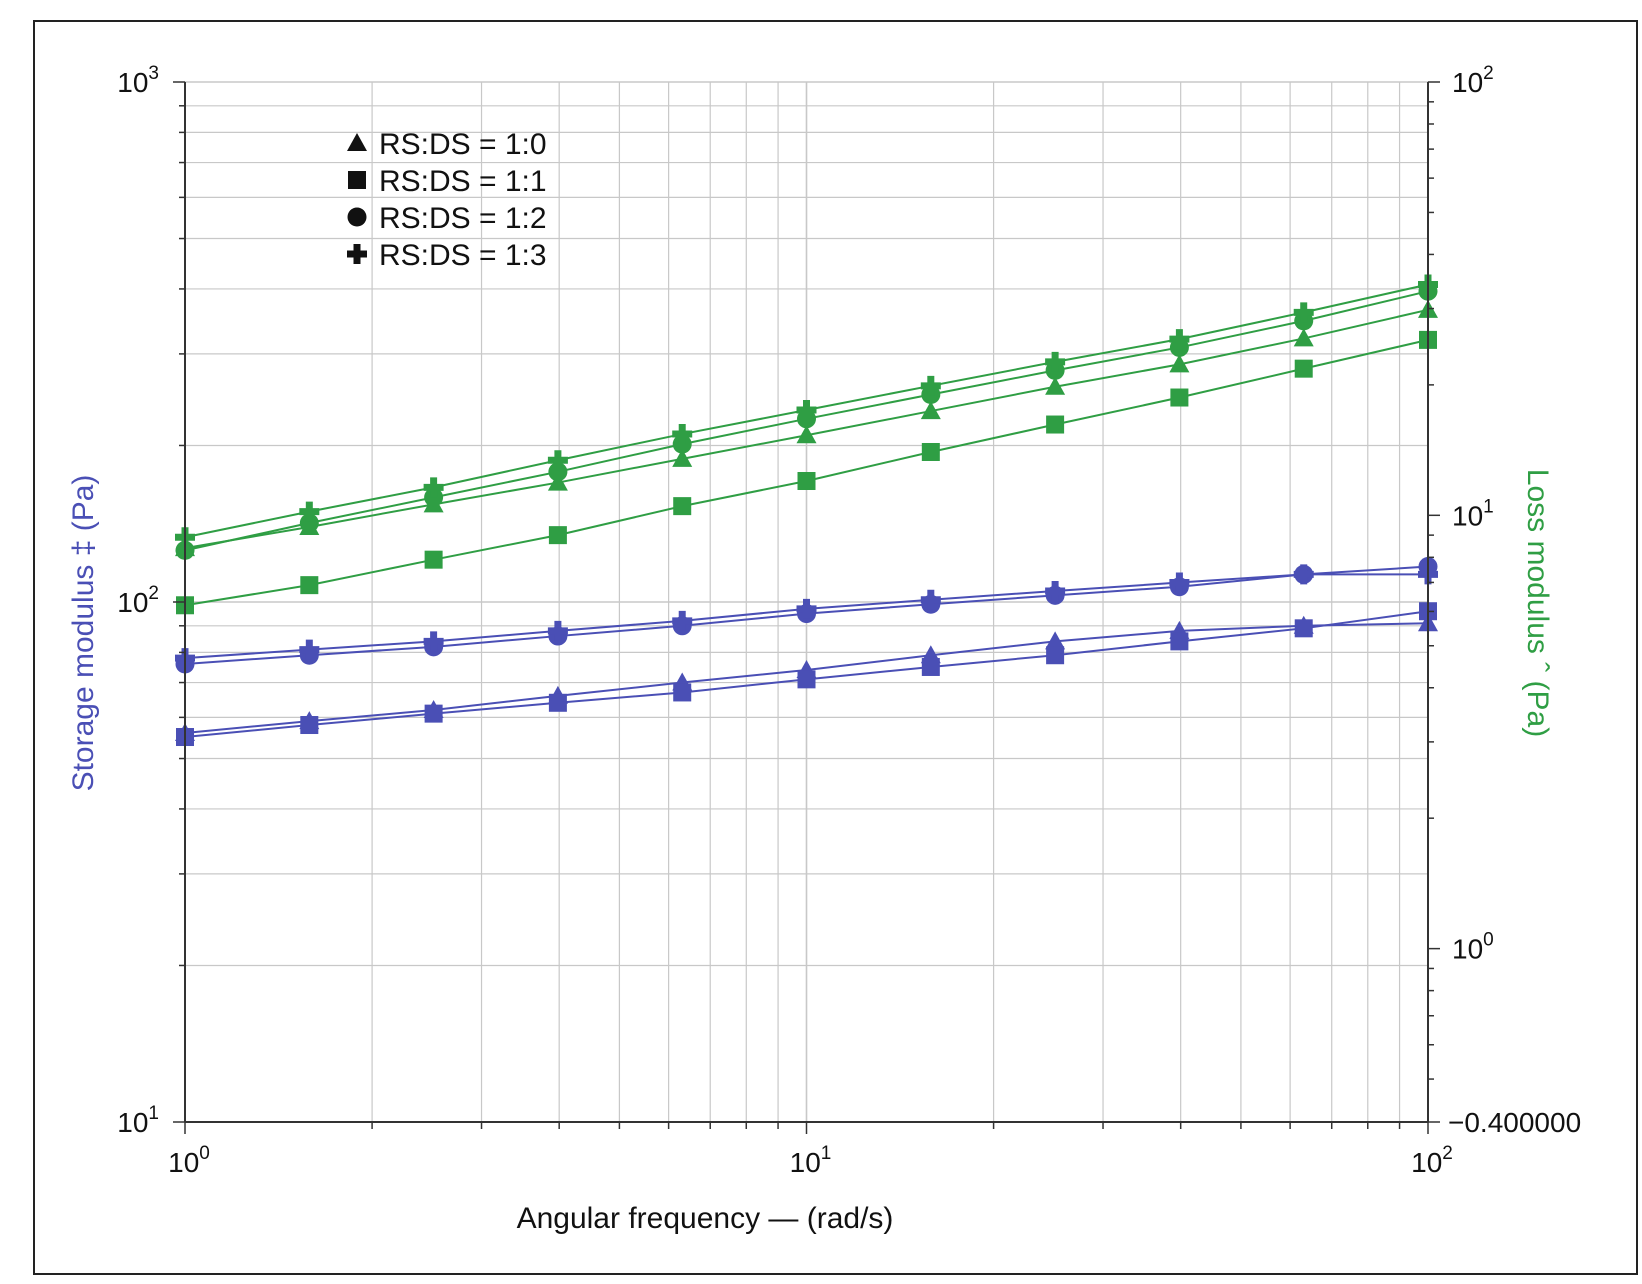  I want to click on y-left-tick-label: 10¹, so click(138, 1120).